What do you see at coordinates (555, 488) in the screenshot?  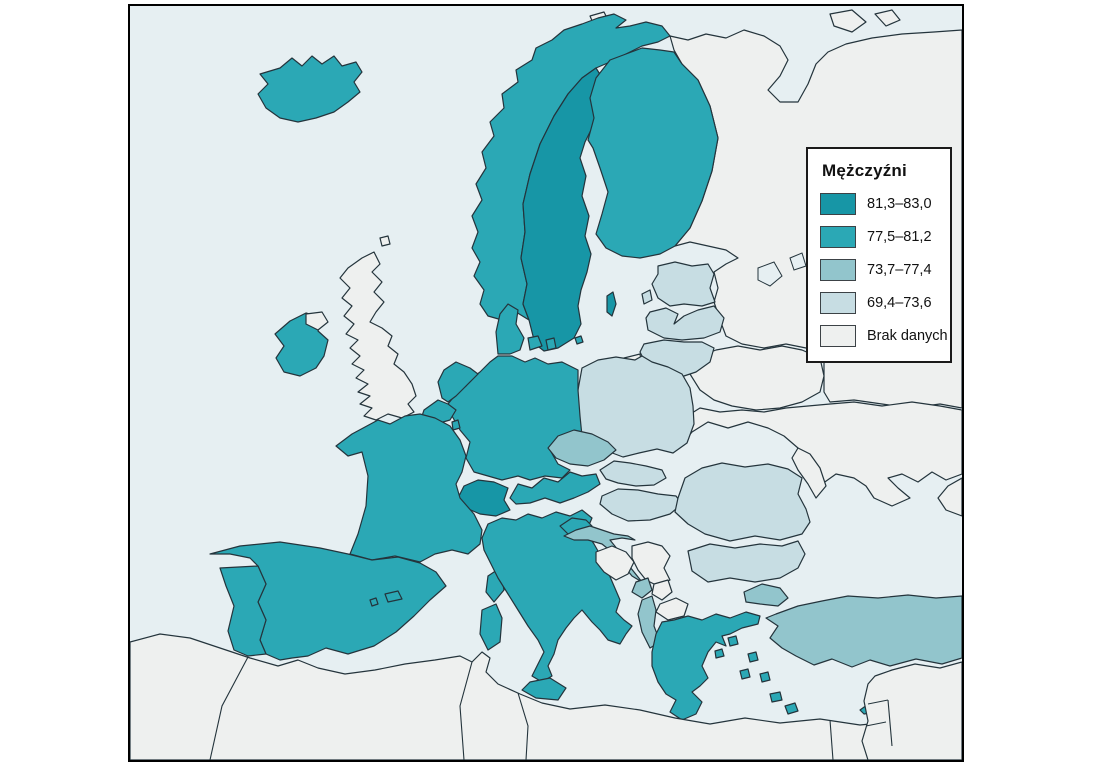 I see `country-austria` at bounding box center [555, 488].